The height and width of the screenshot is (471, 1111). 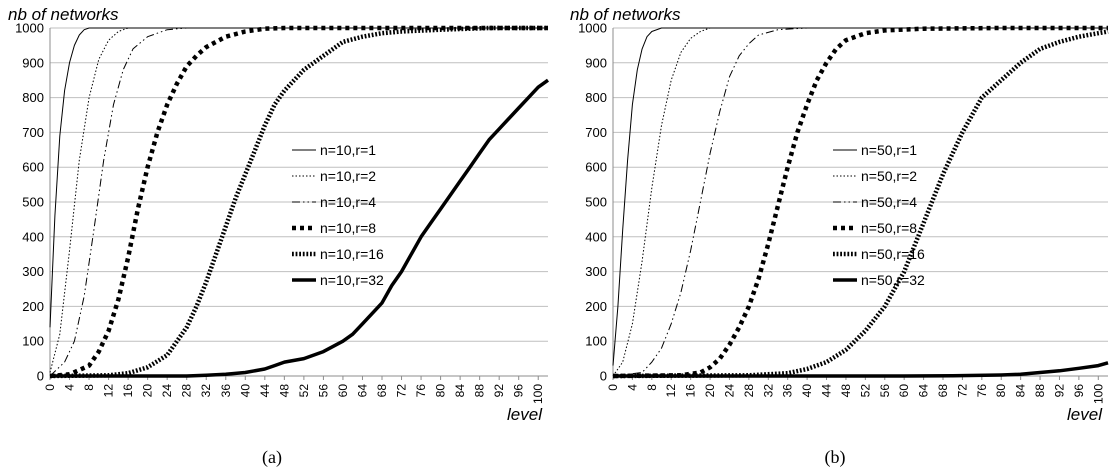 I want to click on legend-label: n=10,r=32, so click(x=352, y=280).